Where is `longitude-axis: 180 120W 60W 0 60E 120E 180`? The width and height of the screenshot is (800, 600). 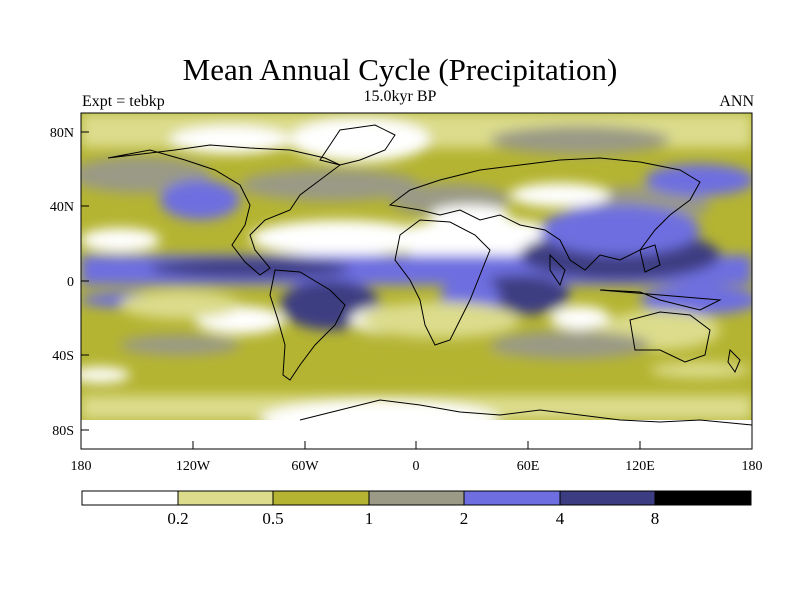 longitude-axis: 180 120W 60W 0 60E 120E 180 is located at coordinates (417, 457).